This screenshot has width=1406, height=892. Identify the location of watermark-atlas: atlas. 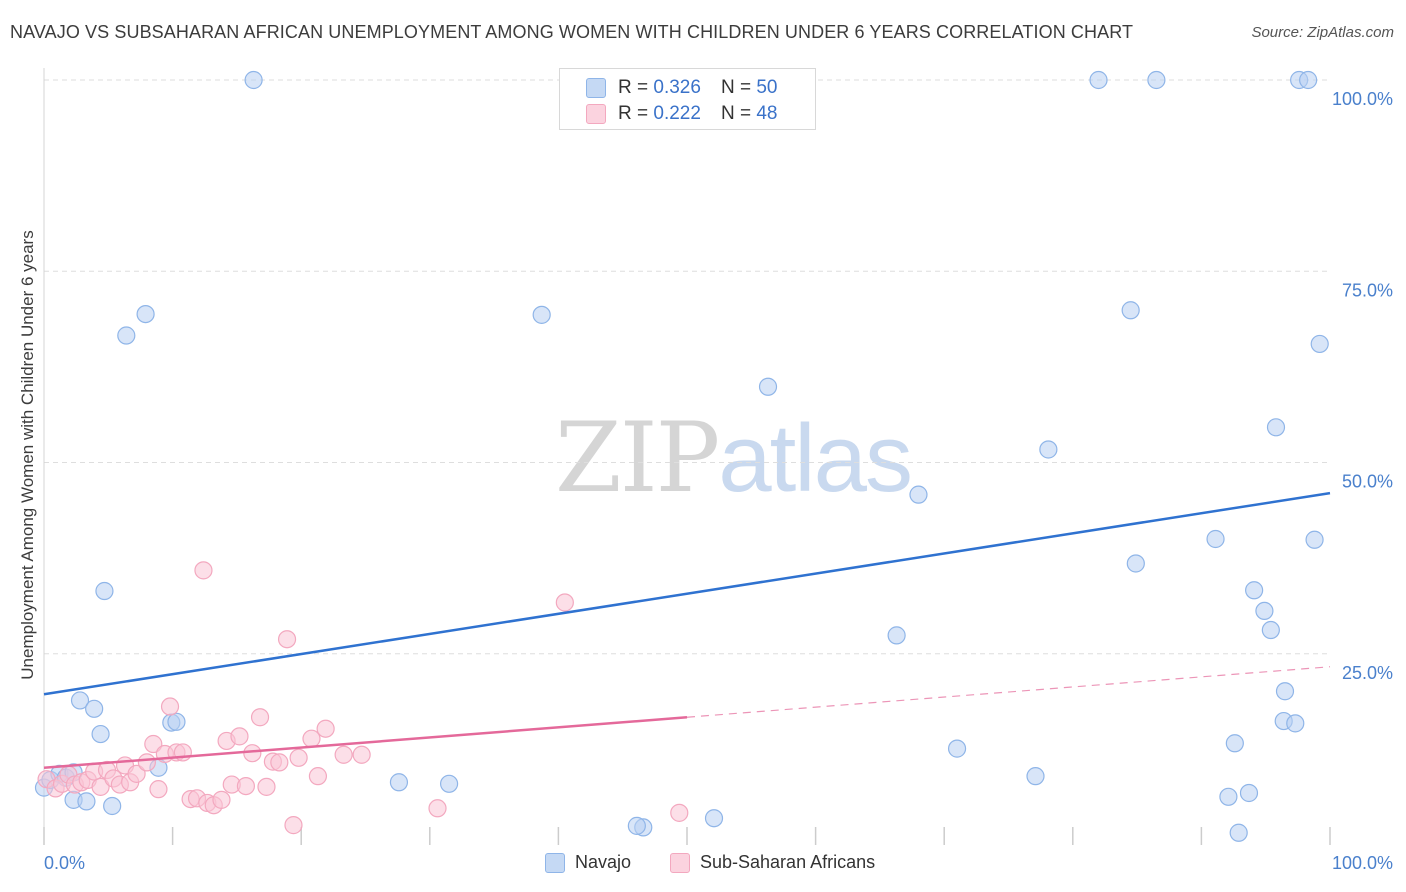
(815, 458).